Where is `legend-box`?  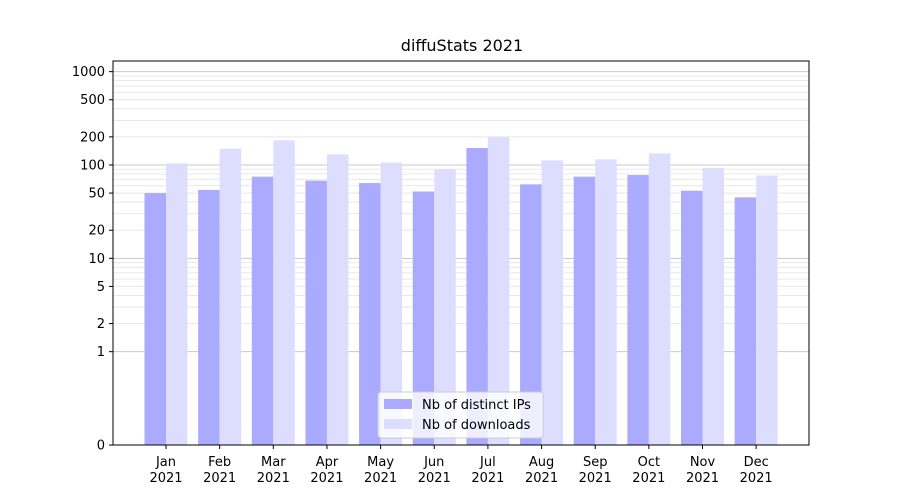 legend-box is located at coordinates (460, 415).